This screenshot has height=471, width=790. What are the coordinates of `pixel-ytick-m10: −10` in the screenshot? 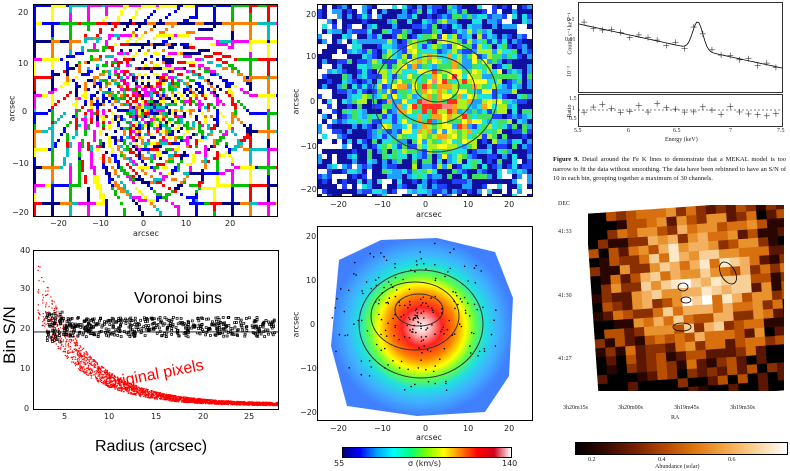 It's located at (308, 146).